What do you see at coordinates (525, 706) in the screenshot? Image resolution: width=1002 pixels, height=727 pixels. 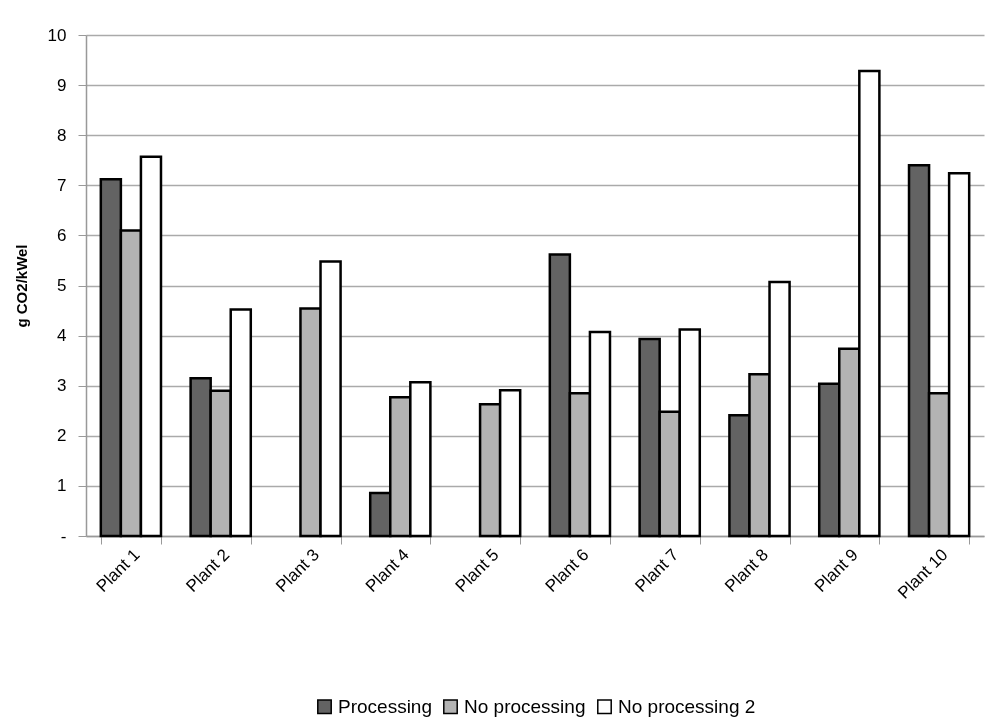 I see `legend-label: No processing` at bounding box center [525, 706].